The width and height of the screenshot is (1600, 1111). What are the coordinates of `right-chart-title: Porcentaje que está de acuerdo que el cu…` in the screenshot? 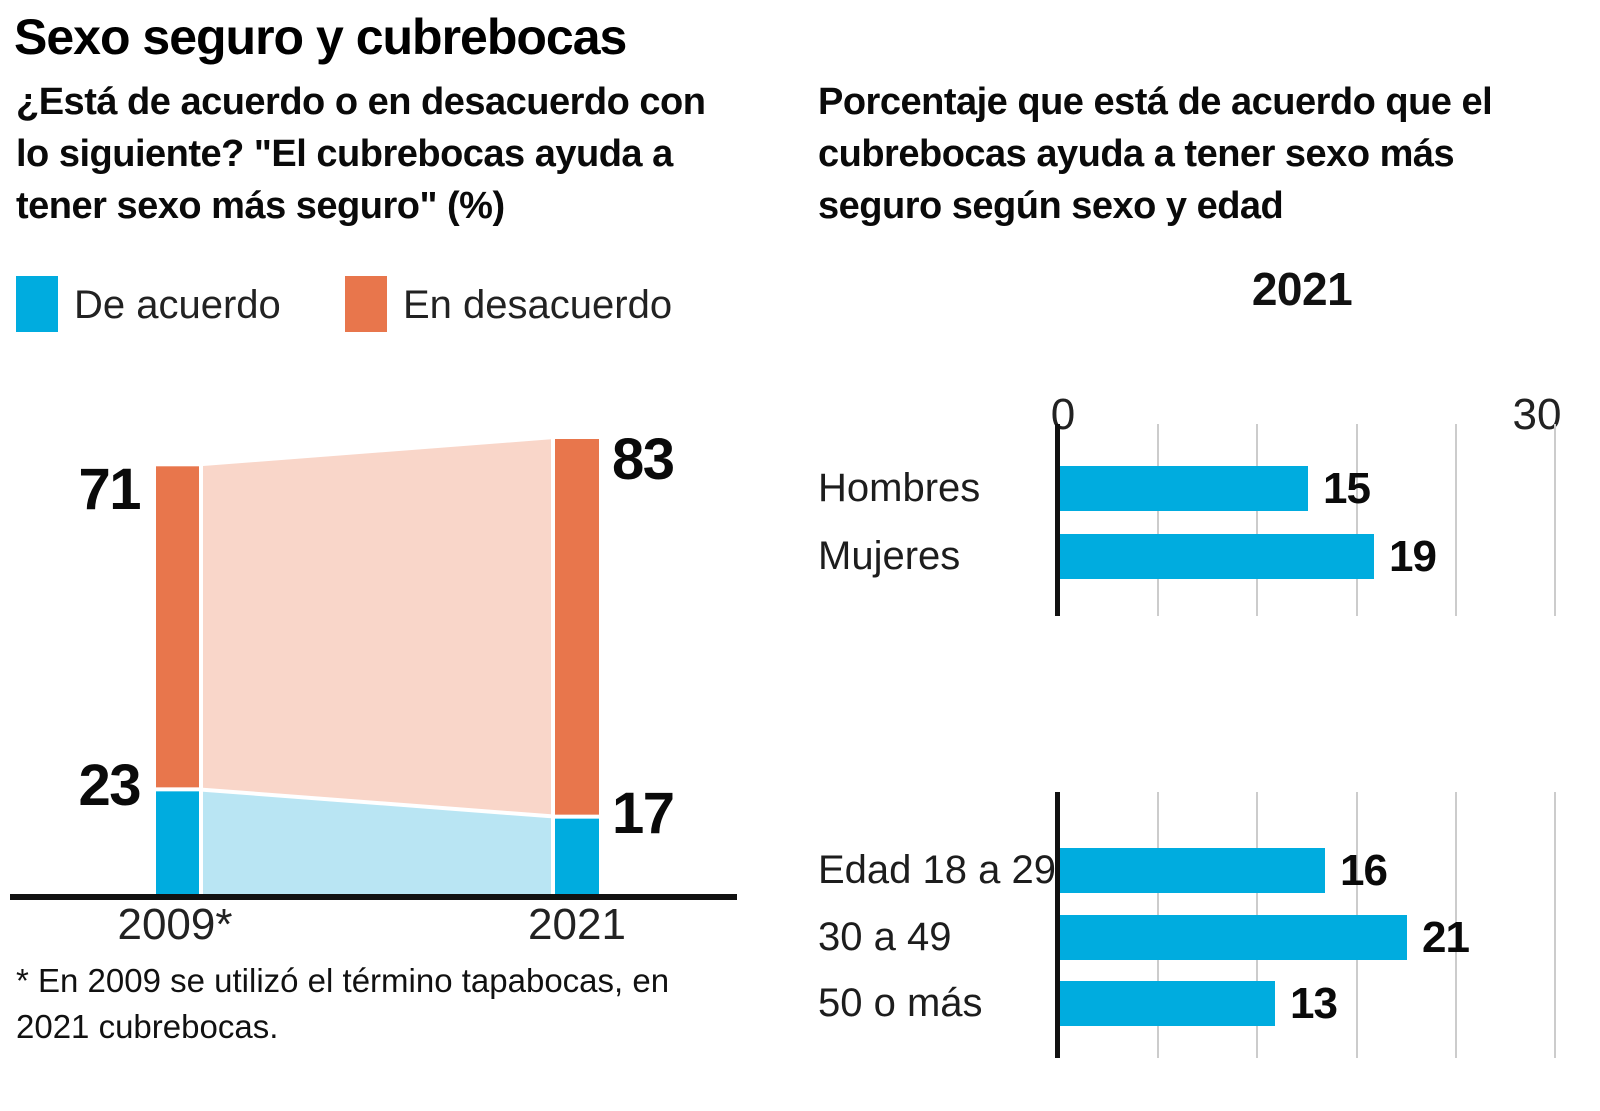 It's located at (1155, 154).